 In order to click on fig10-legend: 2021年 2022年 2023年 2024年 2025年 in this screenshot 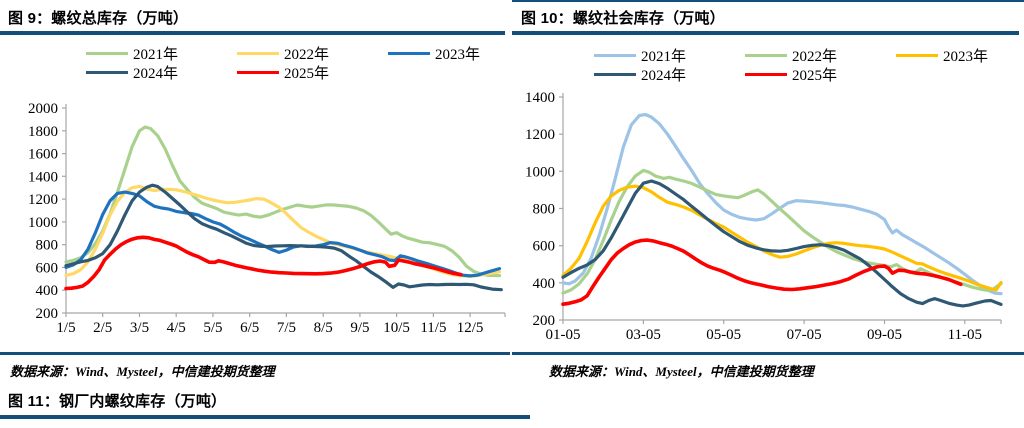, I will do `click(791, 65)`.